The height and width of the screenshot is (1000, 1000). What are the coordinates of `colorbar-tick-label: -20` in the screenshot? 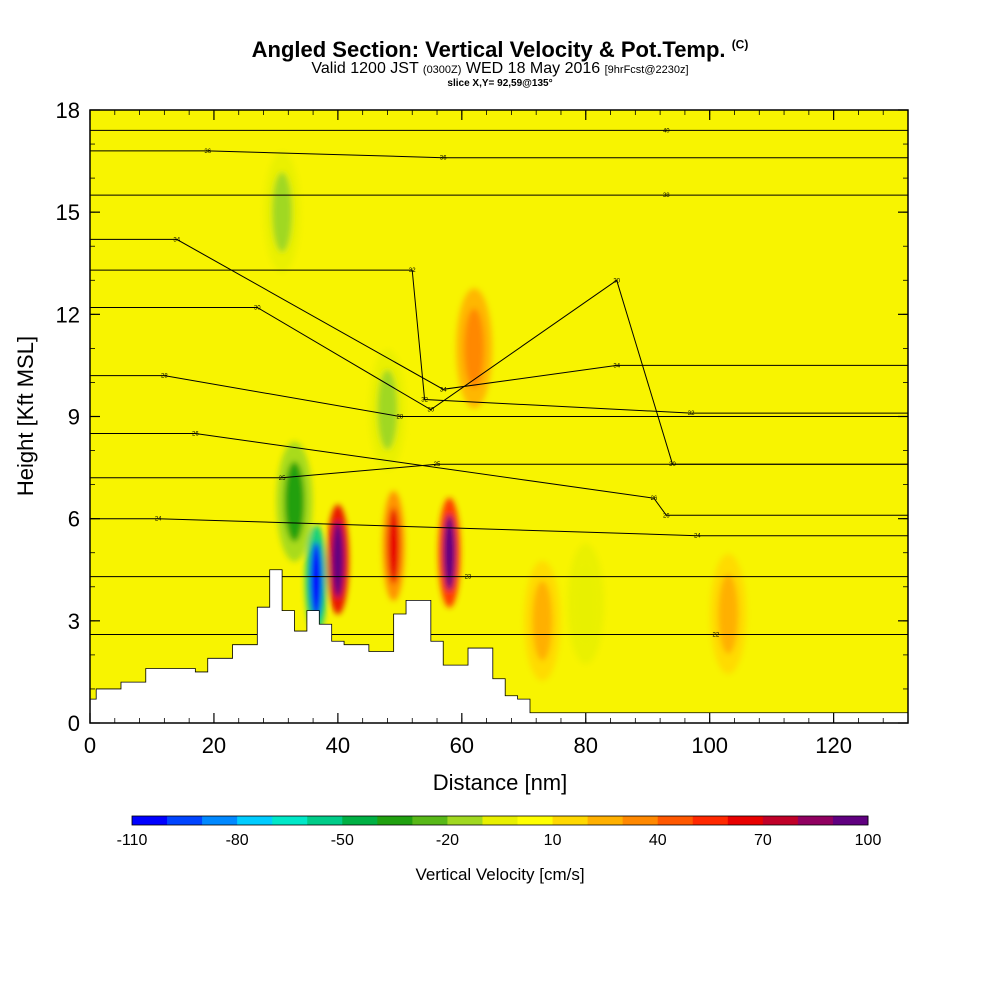 It's located at (447, 840).